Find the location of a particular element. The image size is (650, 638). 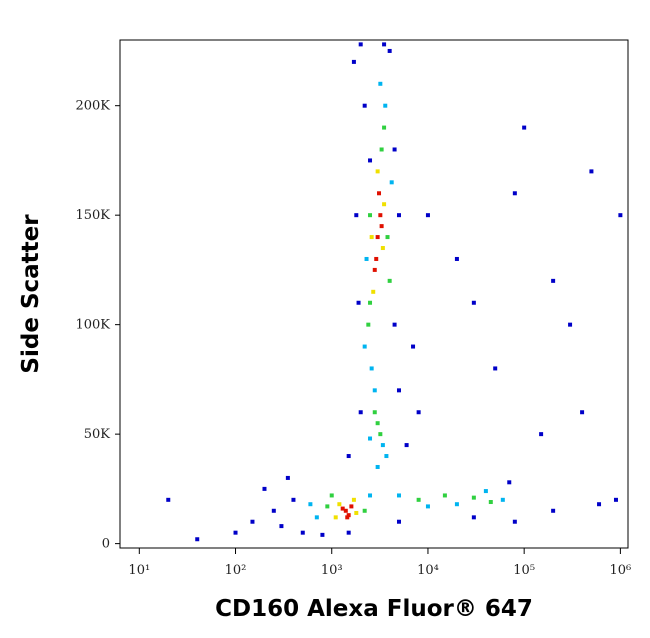

y-tick-label: 150K is located at coordinates (92, 215).